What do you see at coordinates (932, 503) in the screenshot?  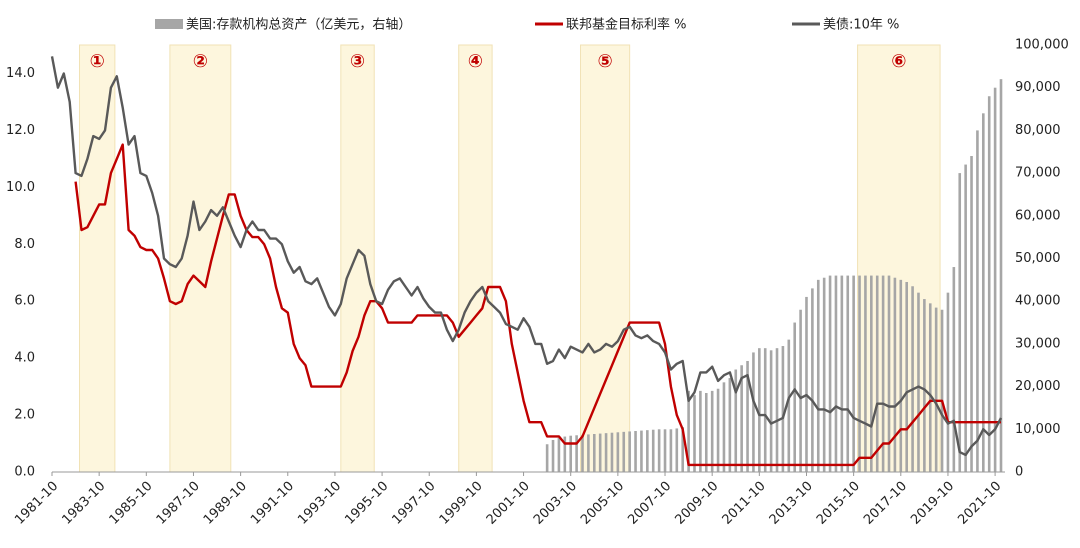 I see `x-tick-label: 2019-10` at bounding box center [932, 503].